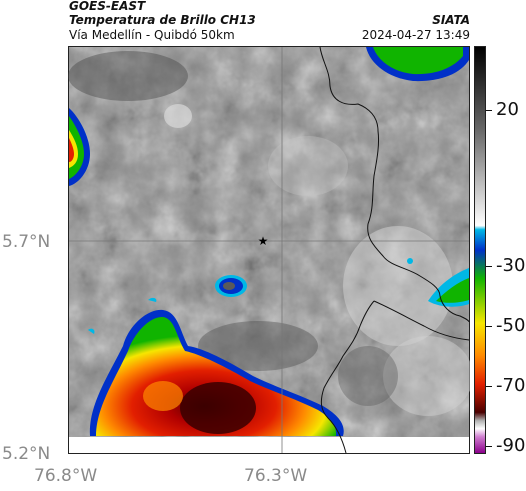  Describe the element at coordinates (418, 61) in the screenshot. I see `storm-cell-topright-inner` at that location.